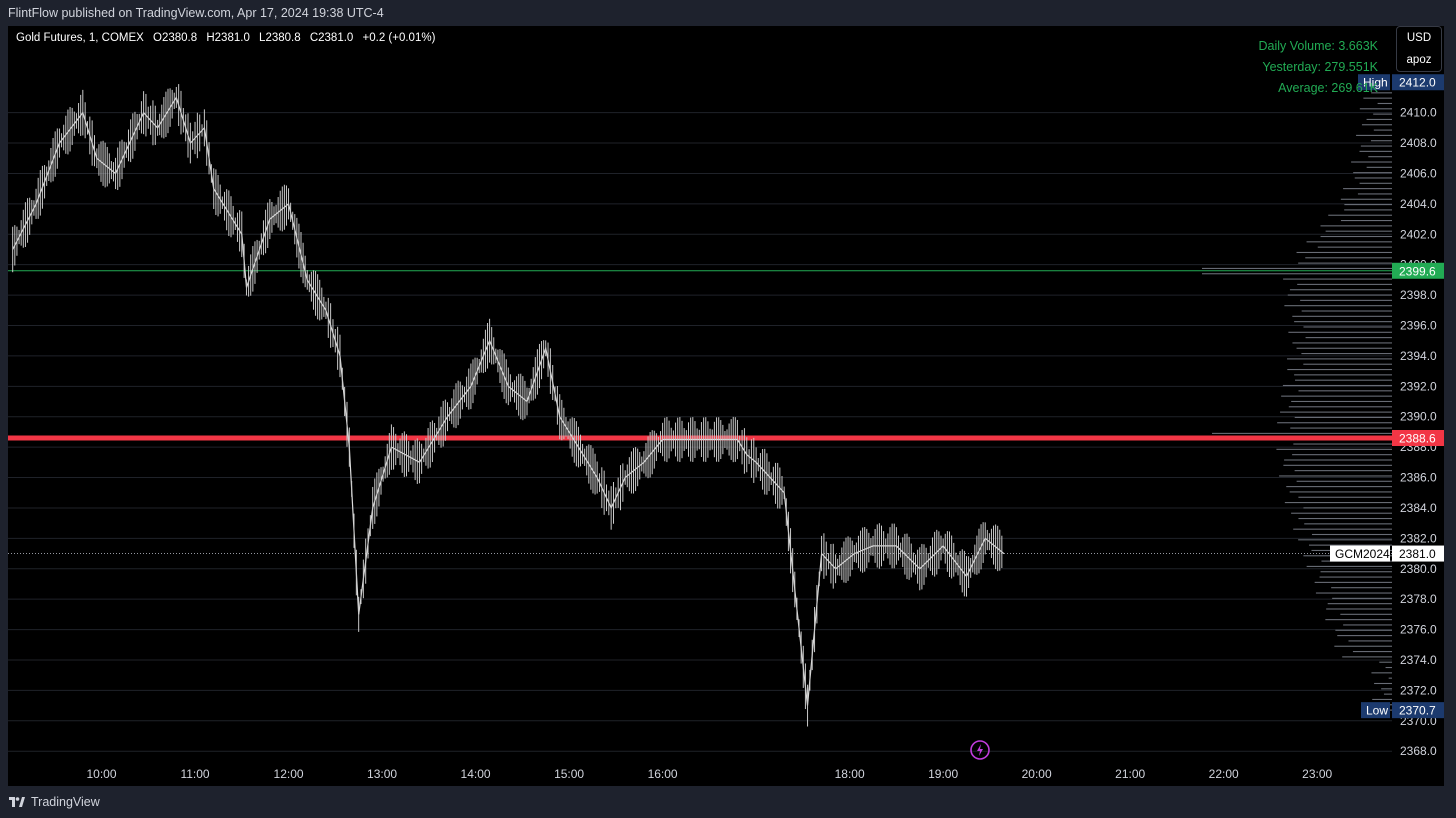 The width and height of the screenshot is (1456, 818). I want to click on low-badge: 2370.7 Low, so click(1402, 710).